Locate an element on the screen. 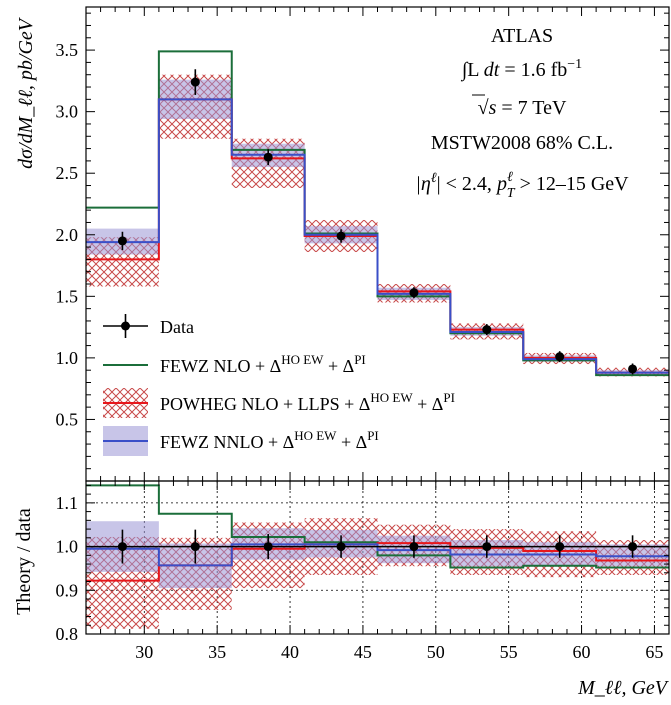 The width and height of the screenshot is (671, 705). x-tick-label: 40 is located at coordinates (290, 652).